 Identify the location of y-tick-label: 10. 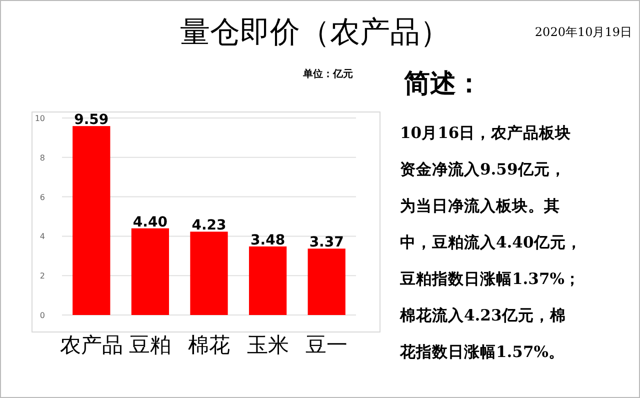
(39, 118).